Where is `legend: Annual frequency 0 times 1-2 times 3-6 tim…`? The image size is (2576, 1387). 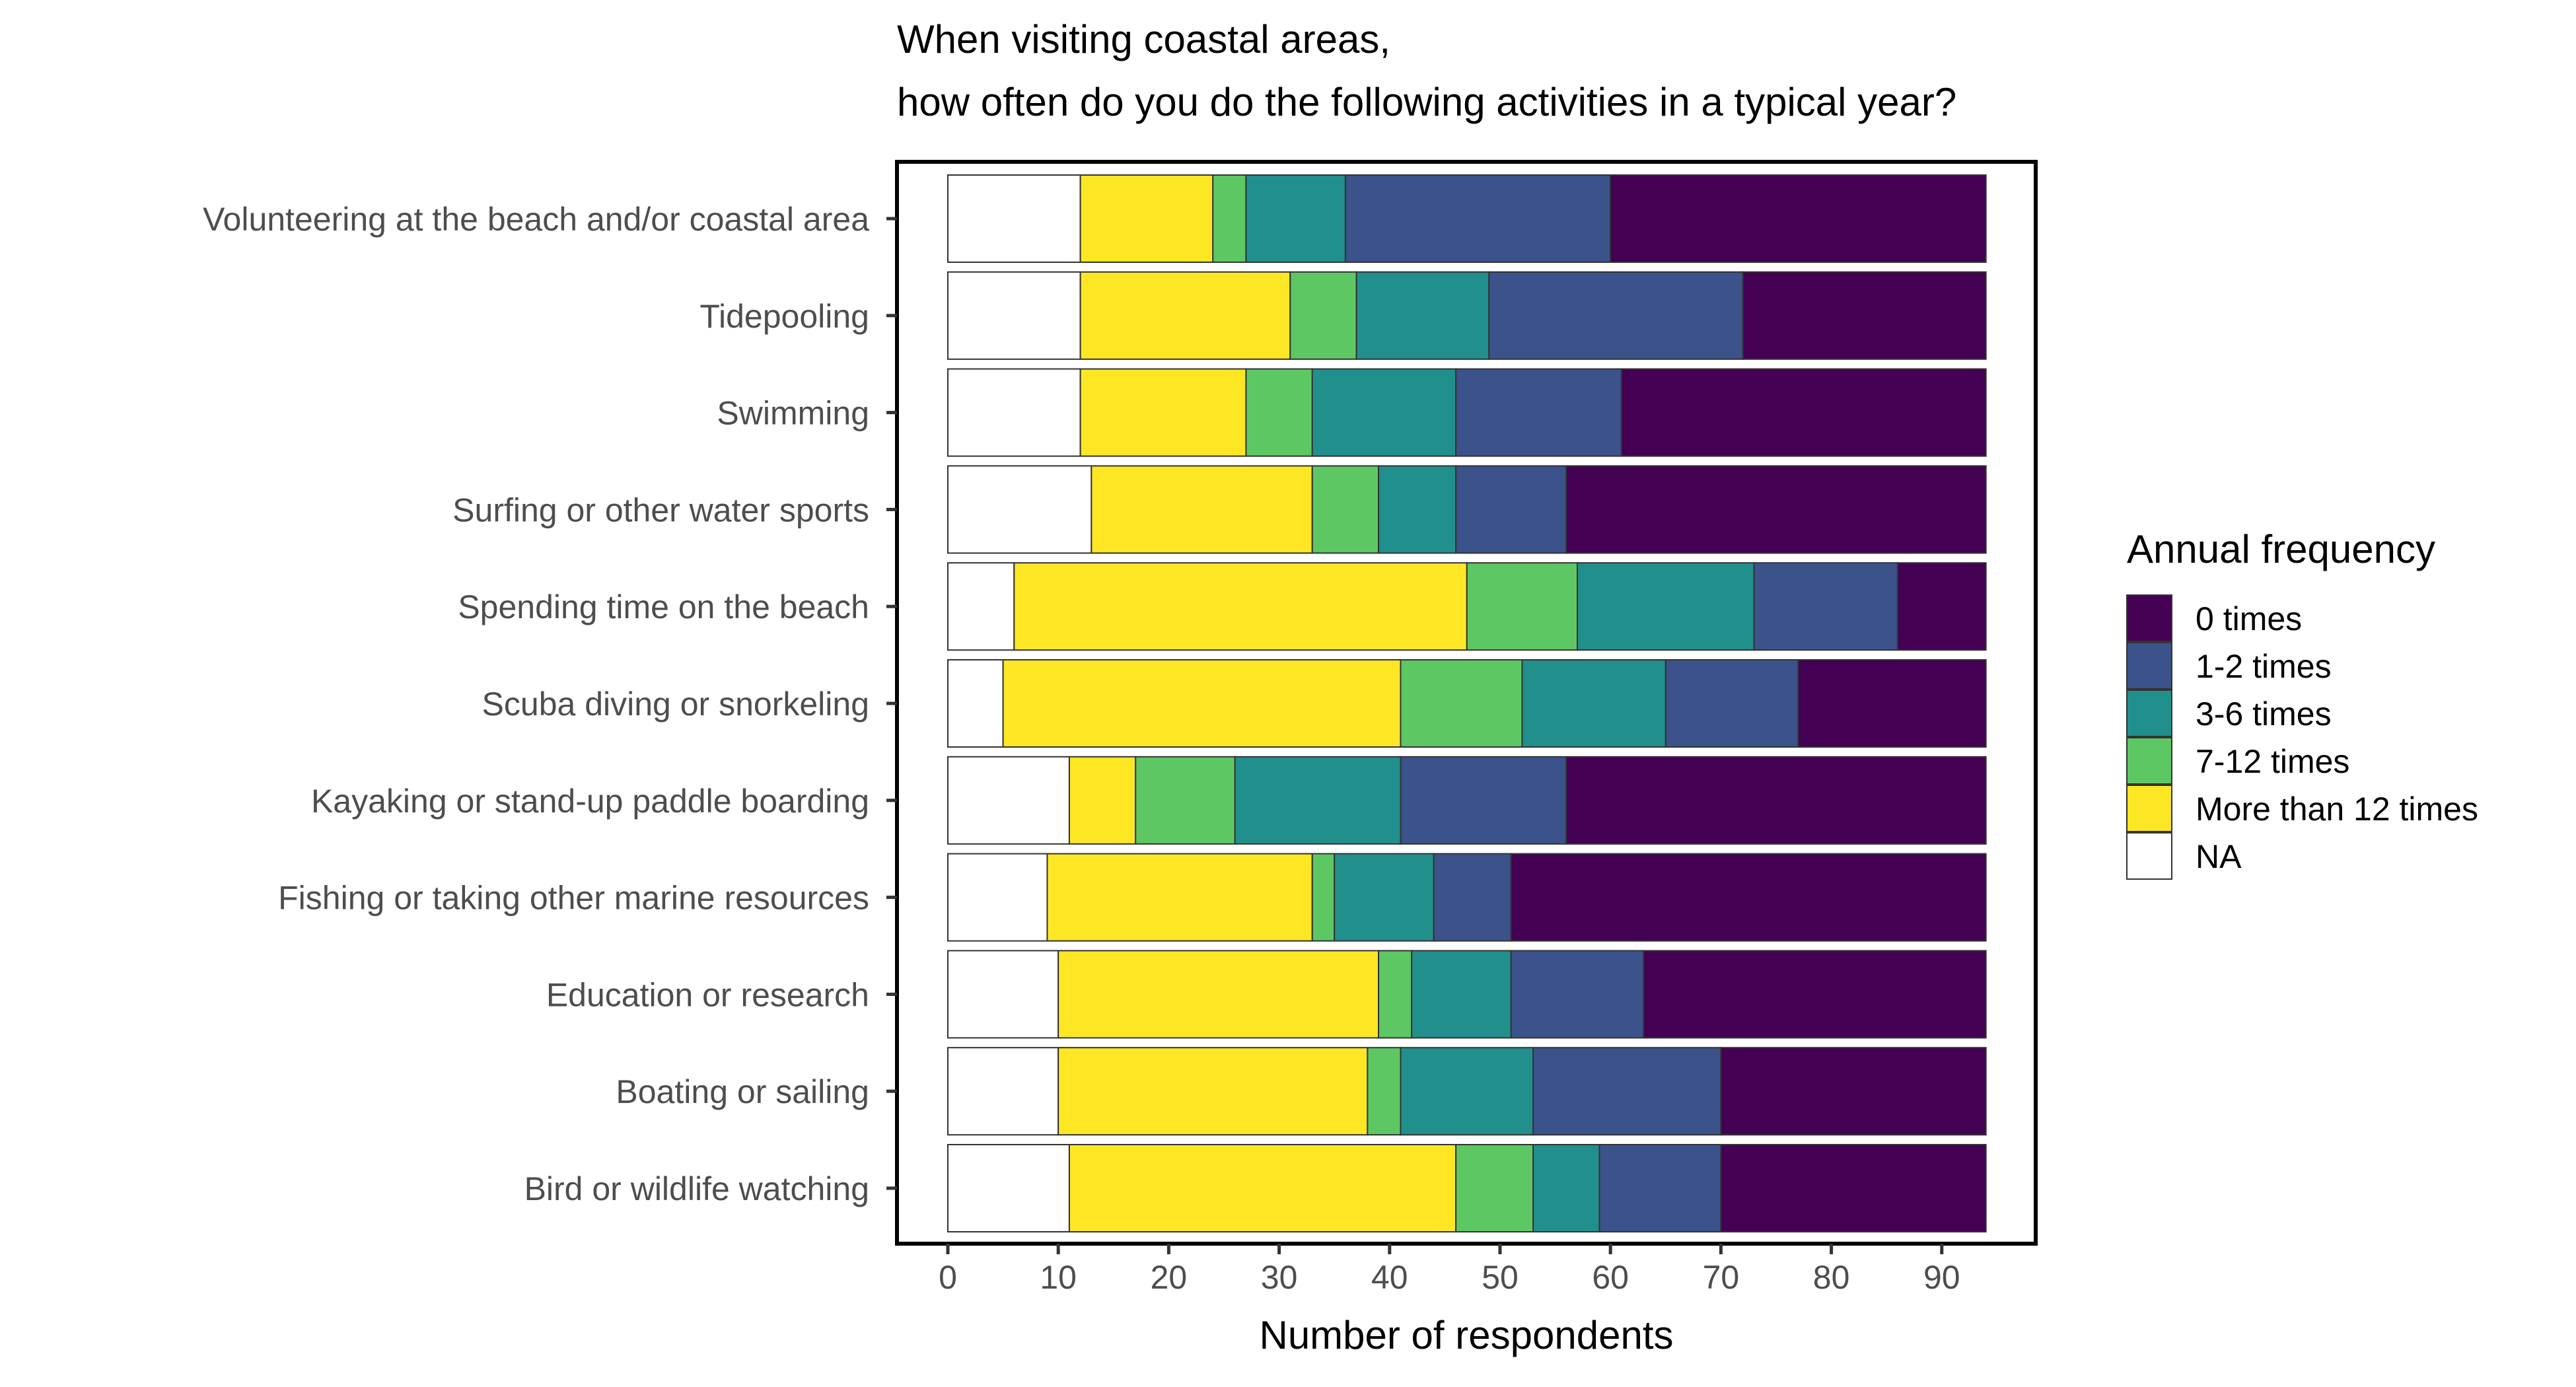
legend: Annual frequency 0 times 1-2 times 3-6 tim… is located at coordinates (2302, 703).